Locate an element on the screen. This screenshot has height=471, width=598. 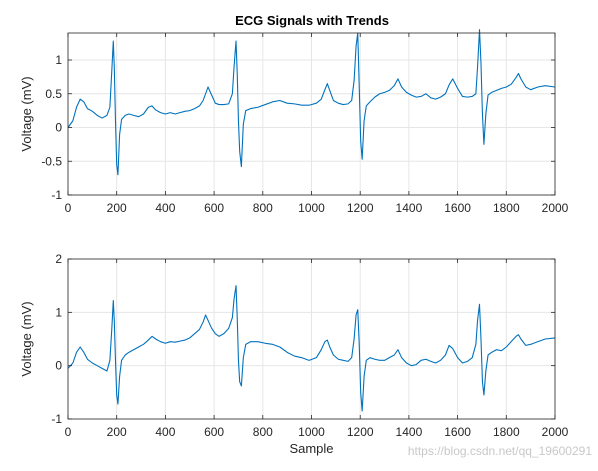
y-tick-label: 2 is located at coordinates (58, 259).